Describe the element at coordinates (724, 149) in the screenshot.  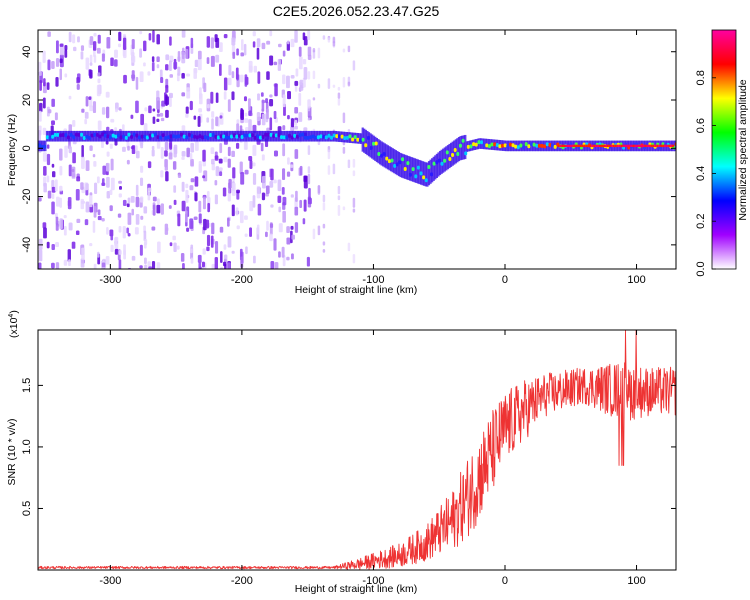
I see `colorbar-gradient` at that location.